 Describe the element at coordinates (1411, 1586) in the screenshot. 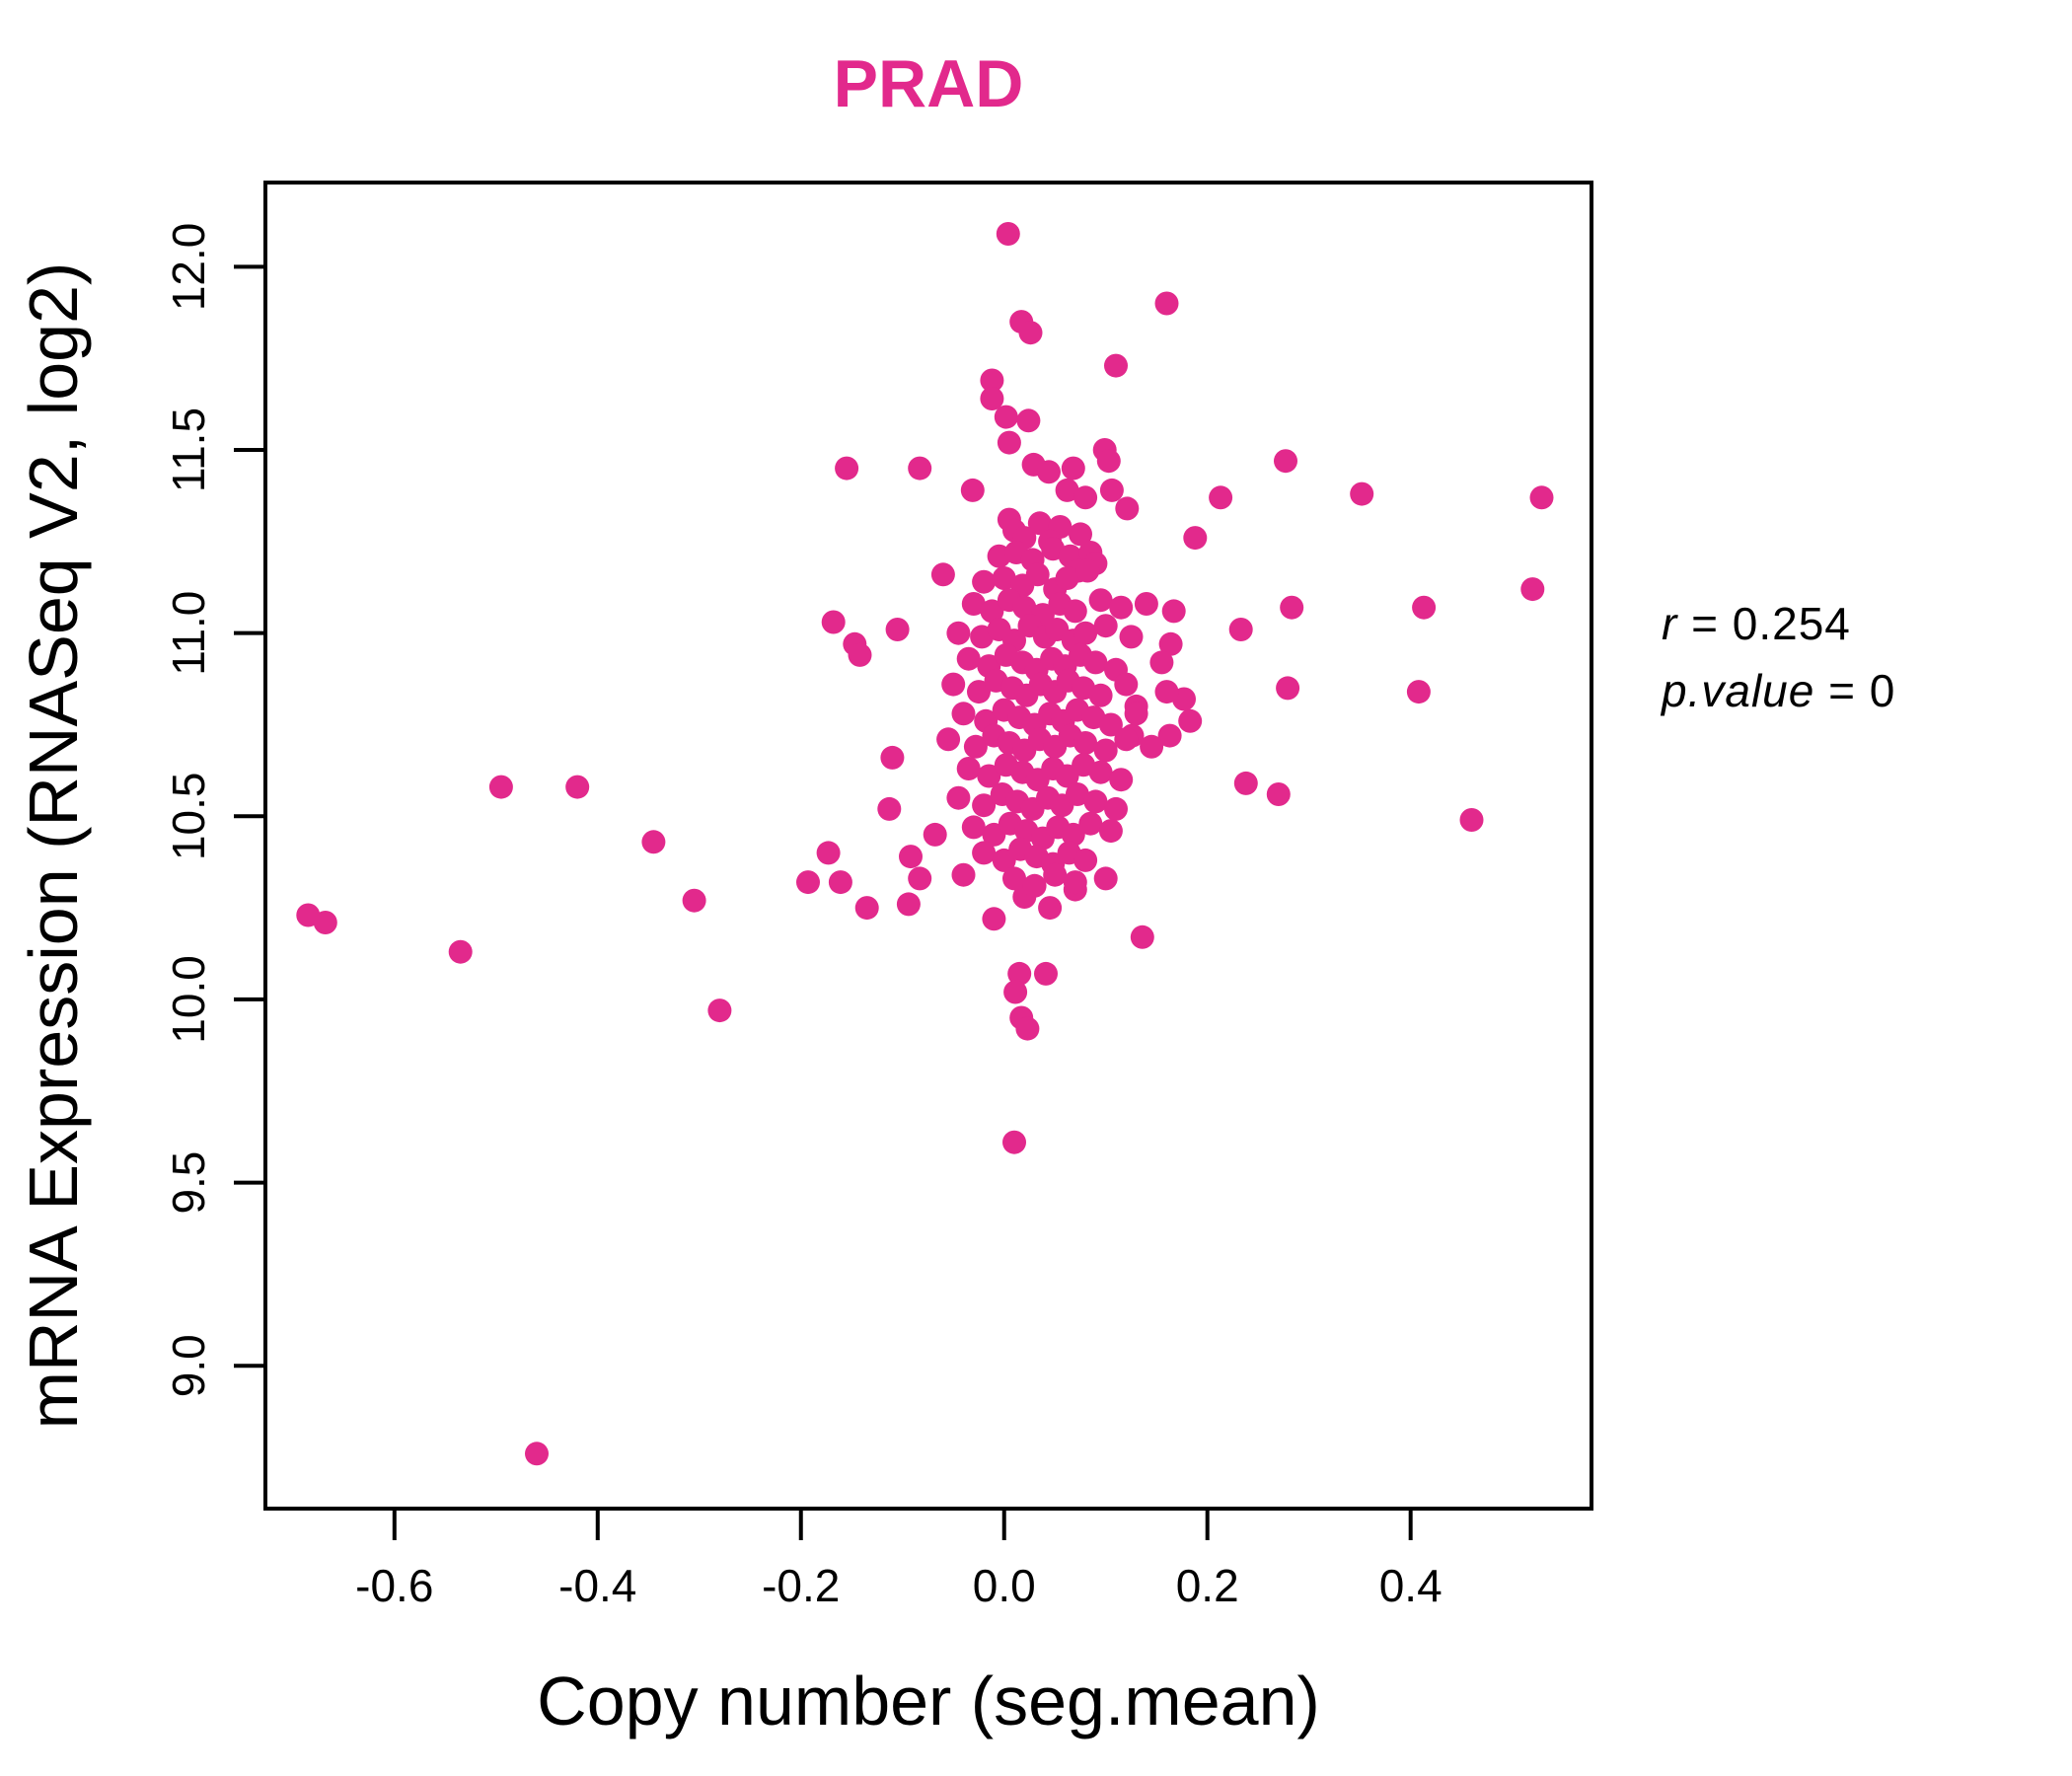

I see `x-tick-label: 0.4` at that location.